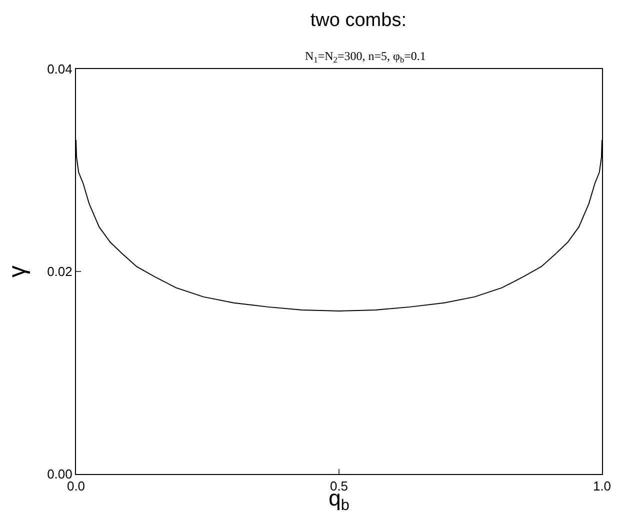 The width and height of the screenshot is (618, 514). I want to click on chart-title: two combs:, so click(358, 21).